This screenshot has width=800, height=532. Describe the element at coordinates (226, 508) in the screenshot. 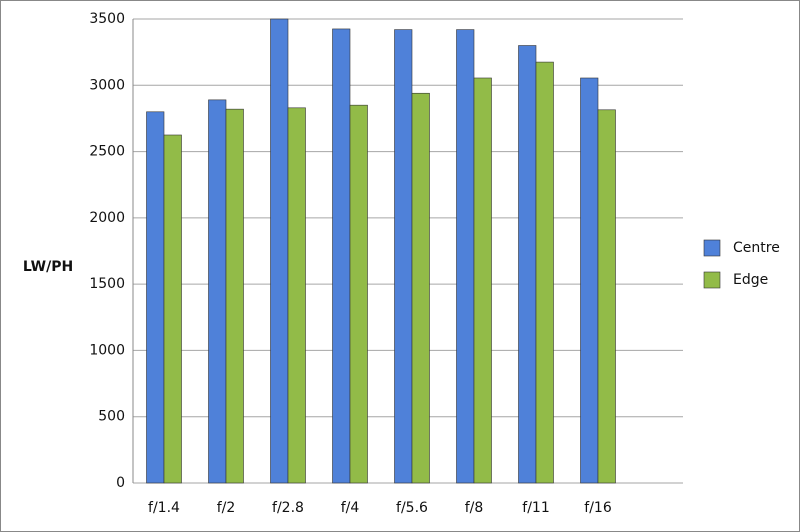

I see `x-tick-label: f/2` at that location.